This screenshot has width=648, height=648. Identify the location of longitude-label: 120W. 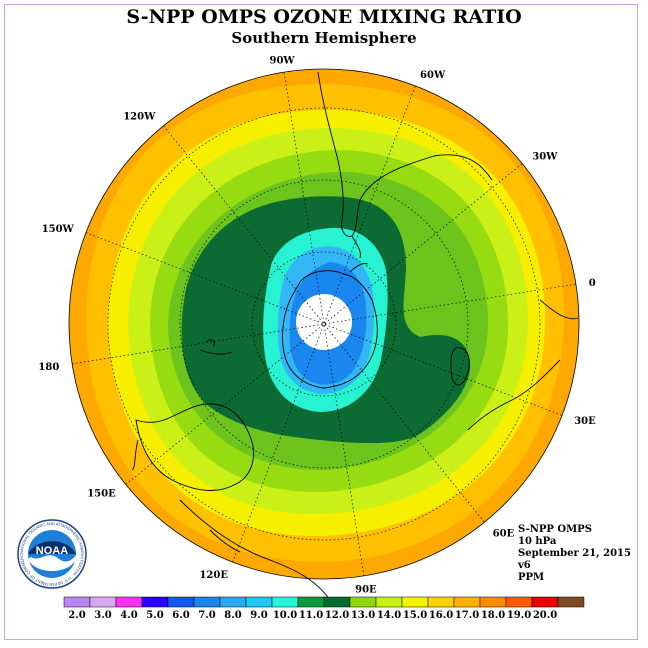
(139, 117).